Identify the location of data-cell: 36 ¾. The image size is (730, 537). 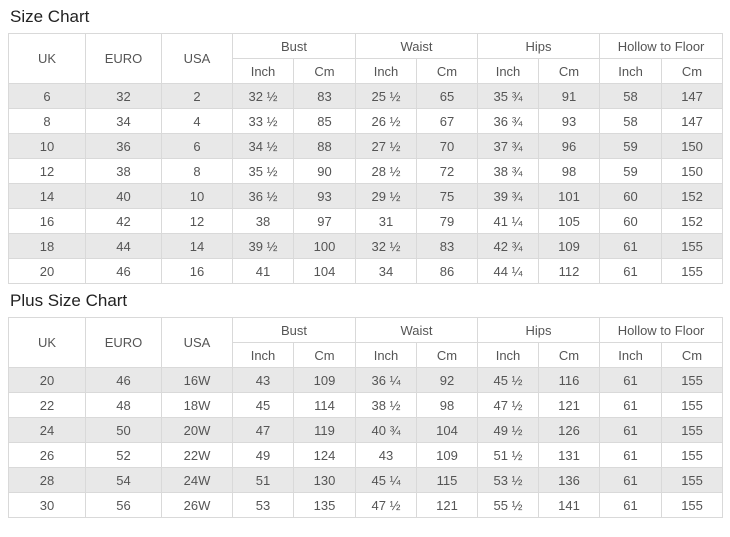
(508, 121).